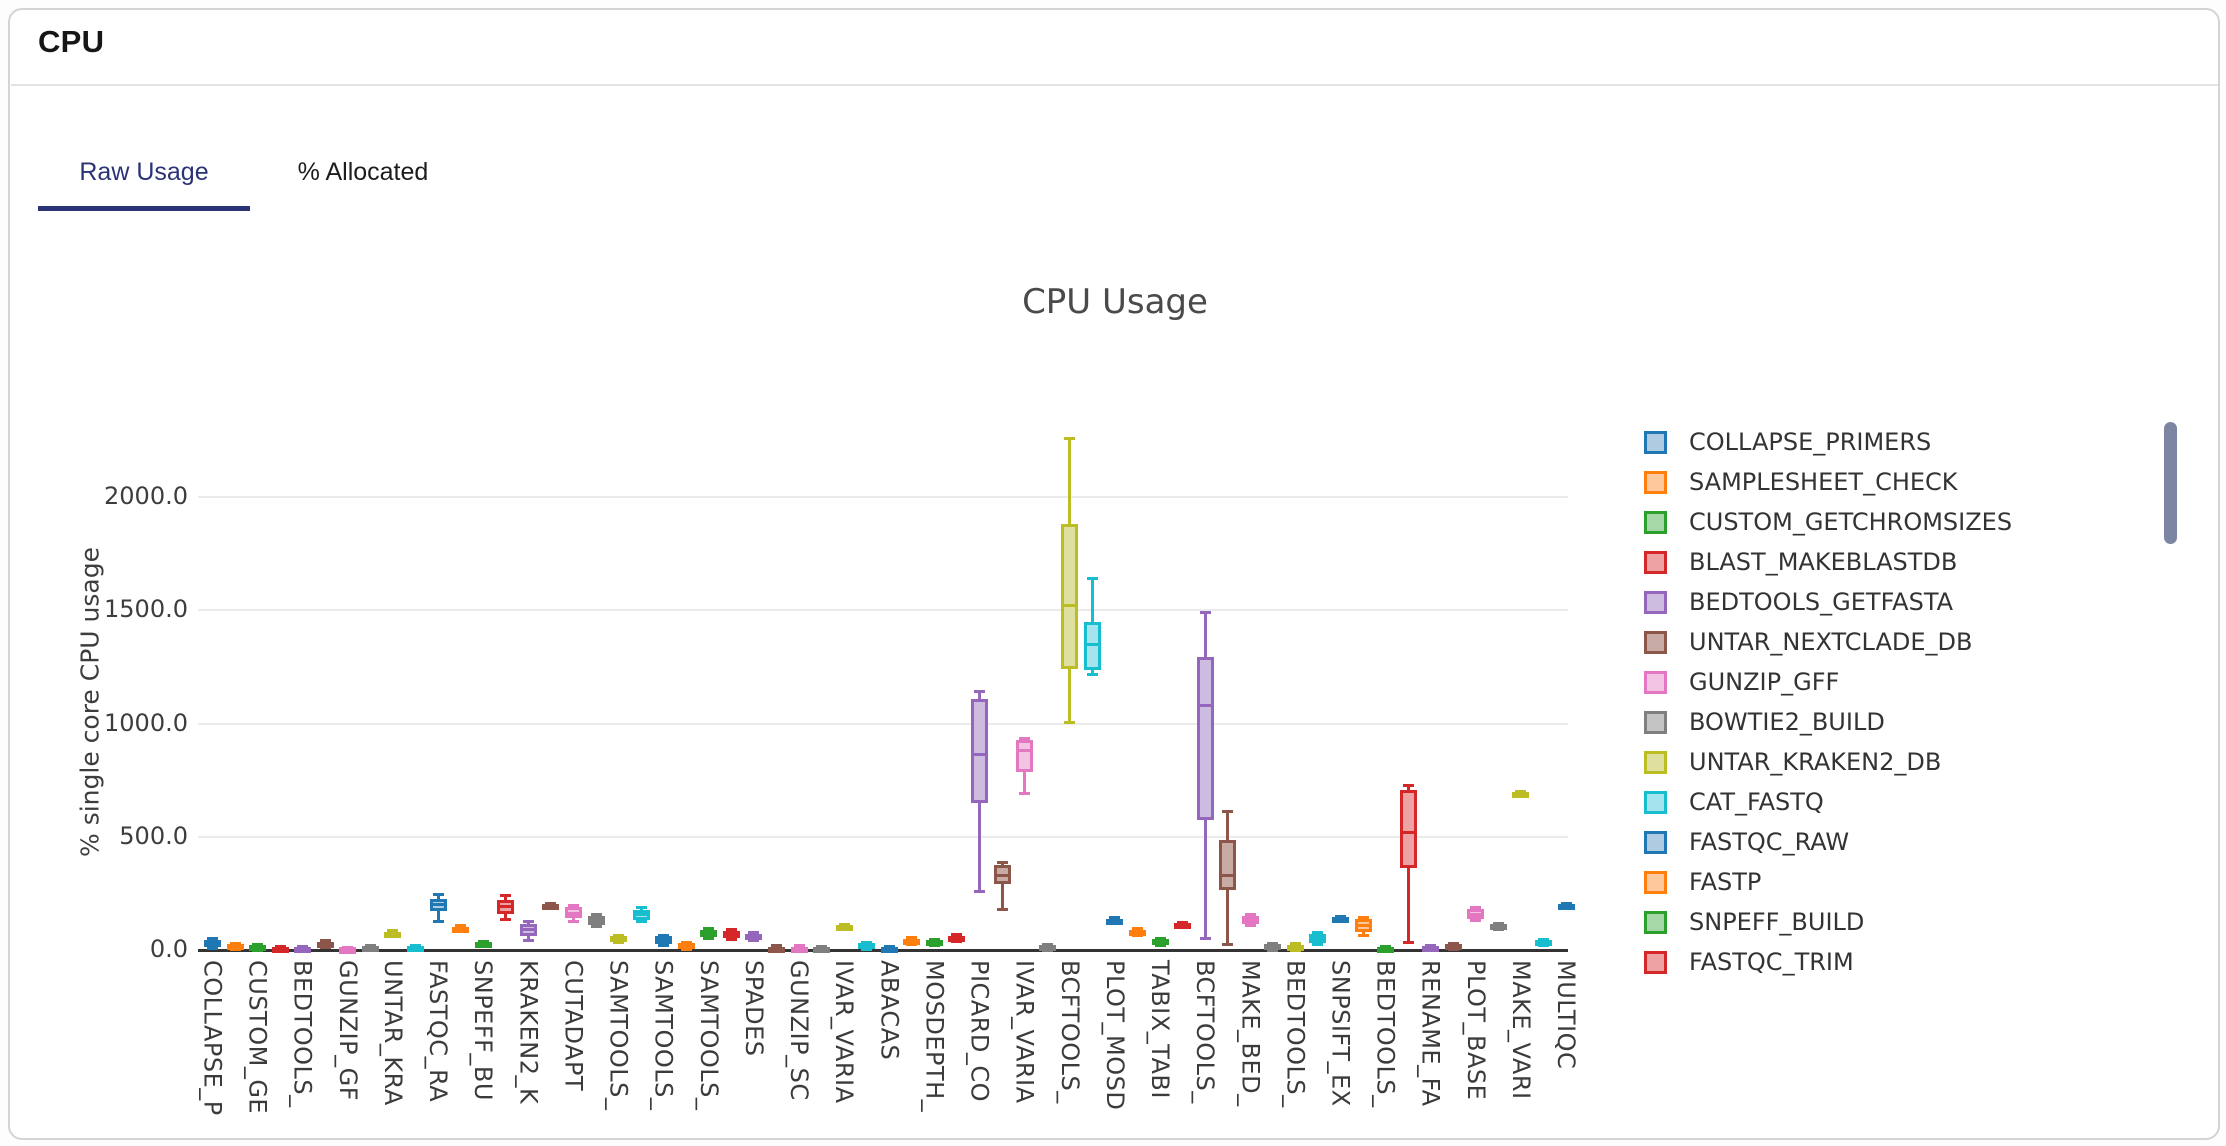 This screenshot has height=1146, width=2226. What do you see at coordinates (1808, 642) in the screenshot?
I see `legend-item: UNTAR_NEXTCLADE_DB` at bounding box center [1808, 642].